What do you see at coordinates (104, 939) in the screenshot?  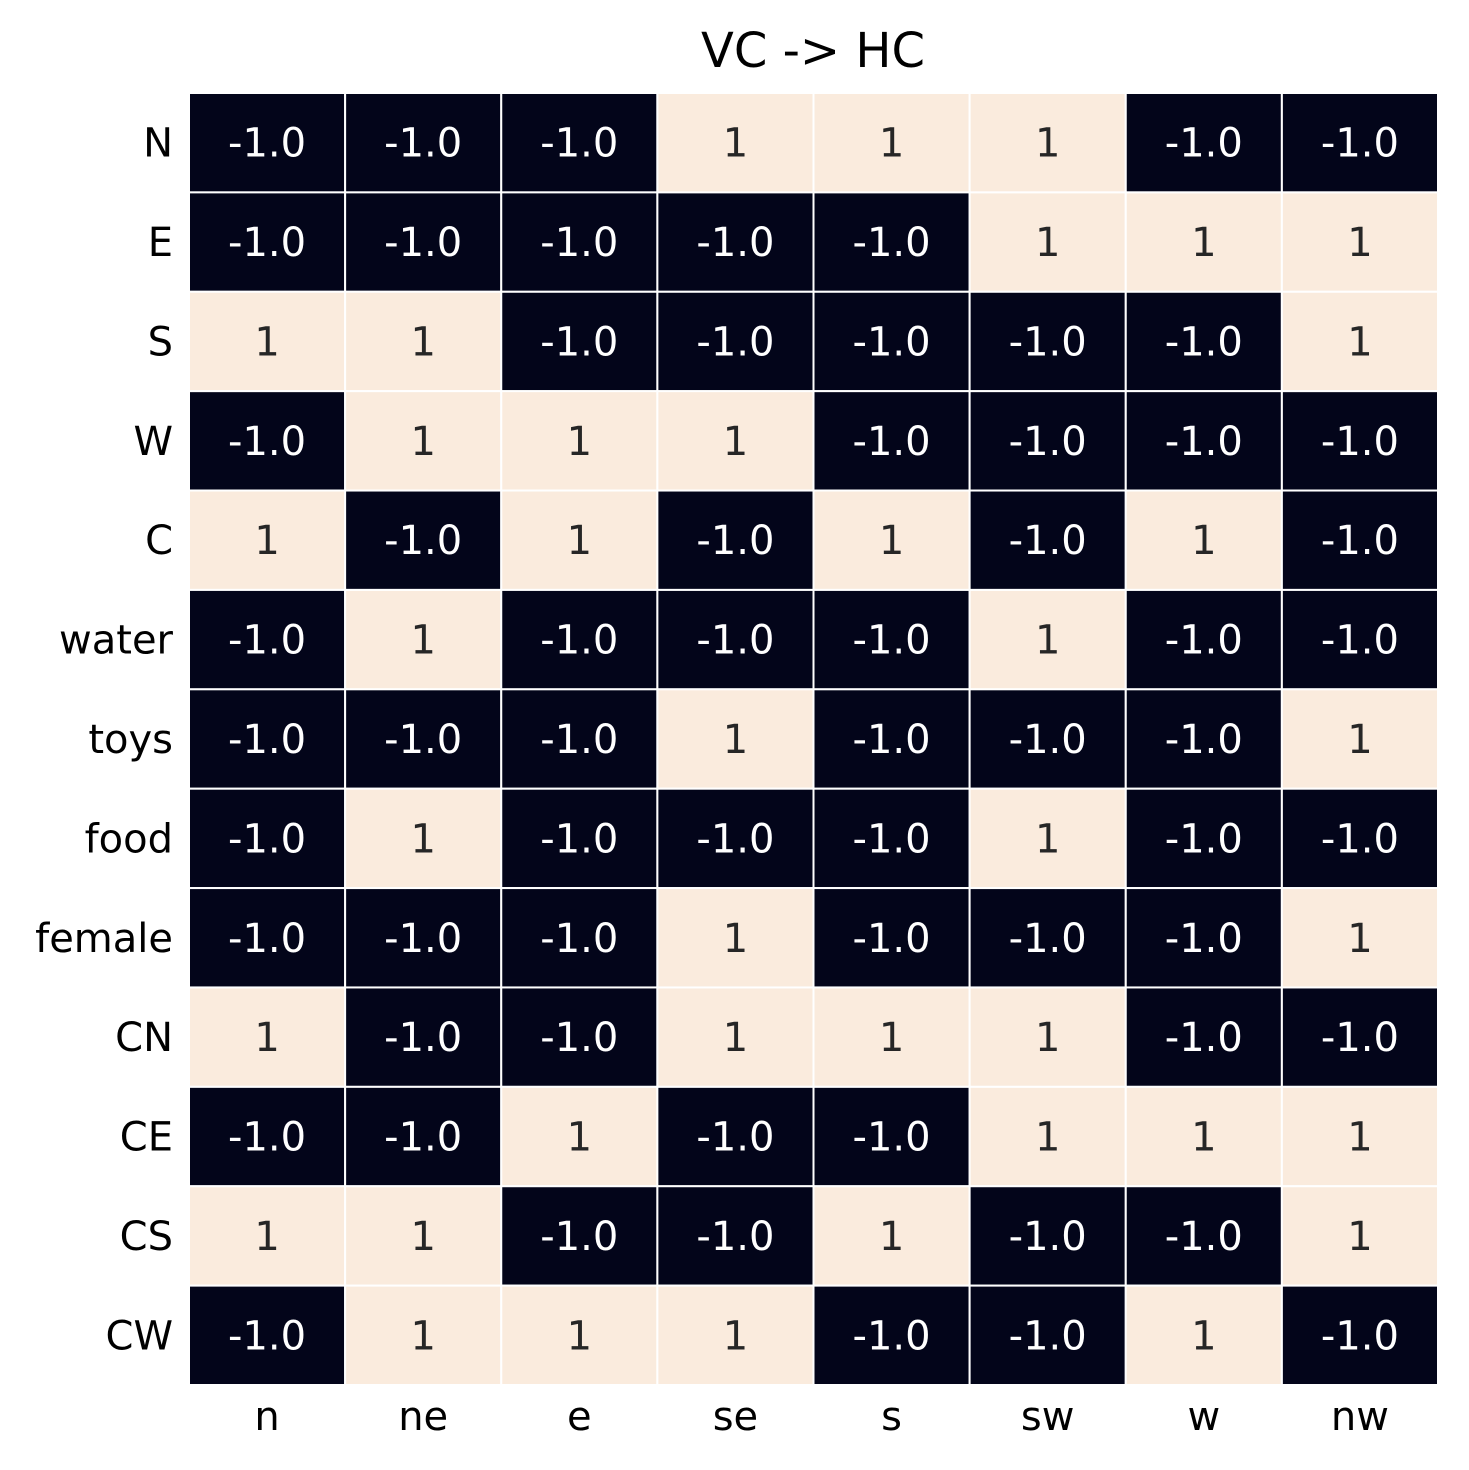 I see `y-tick-label: female` at bounding box center [104, 939].